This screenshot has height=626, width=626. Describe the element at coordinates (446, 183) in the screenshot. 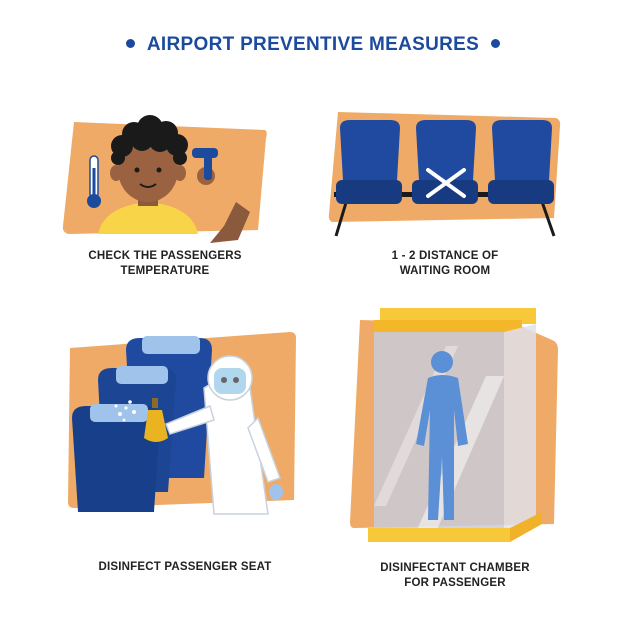

I see `blocked-seat-cross-icon` at that location.